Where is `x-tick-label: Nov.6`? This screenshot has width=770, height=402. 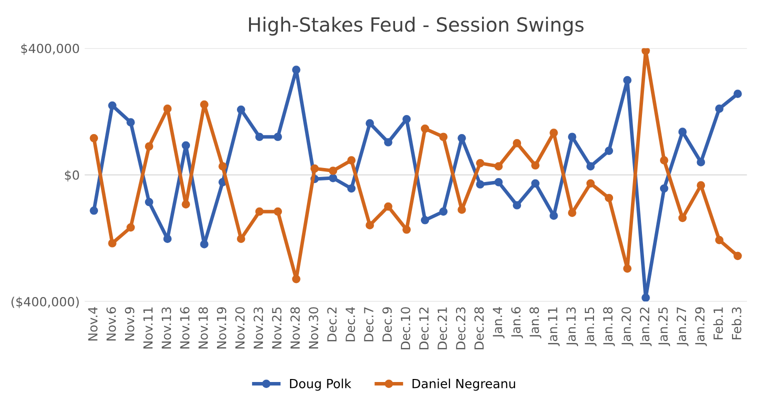
x-tick-label: Nov.6 is located at coordinates (111, 323).